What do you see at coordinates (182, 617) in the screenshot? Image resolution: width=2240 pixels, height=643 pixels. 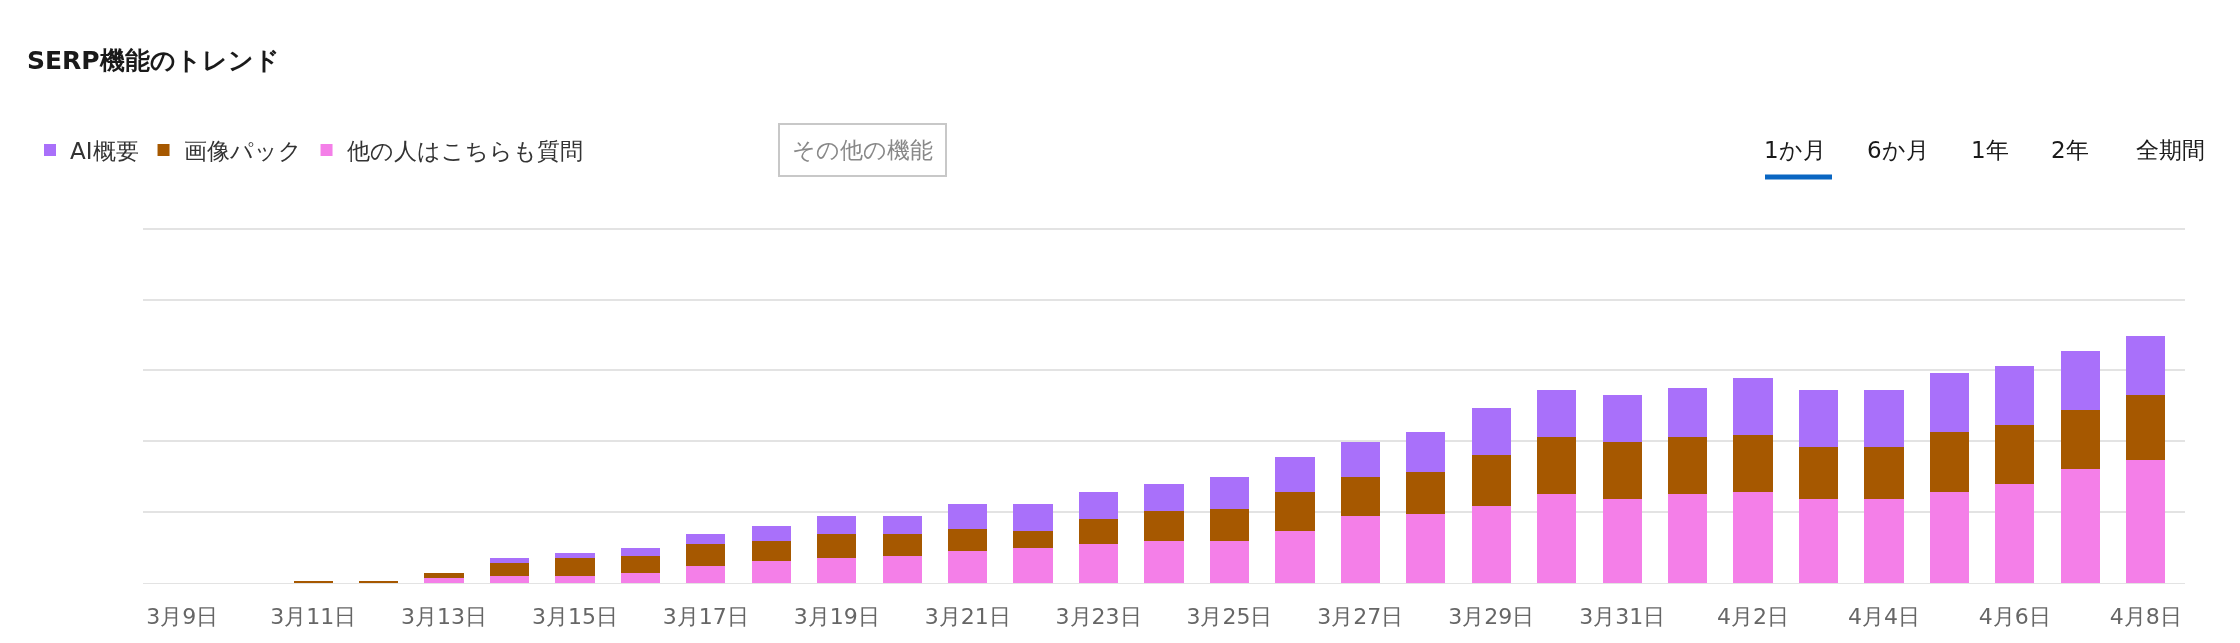 I see `x-tick-label: 3月9日` at bounding box center [182, 617].